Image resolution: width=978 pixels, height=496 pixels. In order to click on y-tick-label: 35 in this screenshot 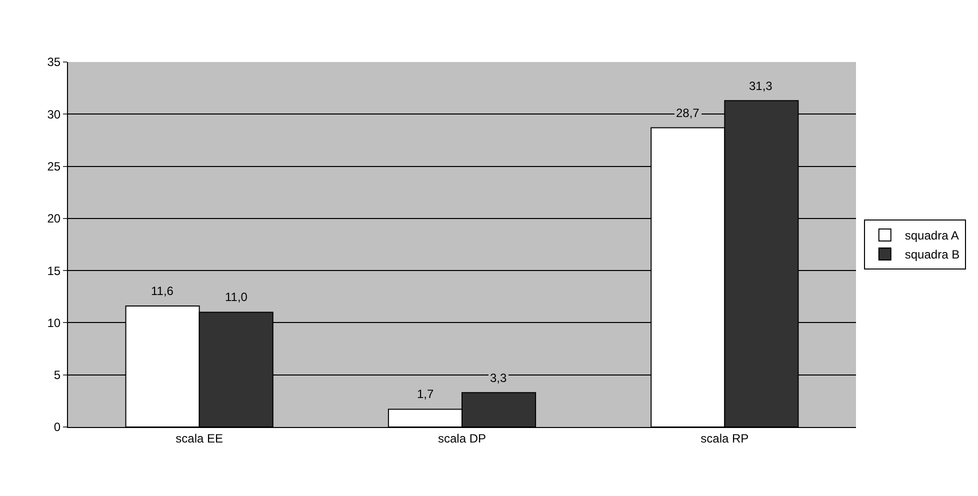, I will do `click(54, 62)`.